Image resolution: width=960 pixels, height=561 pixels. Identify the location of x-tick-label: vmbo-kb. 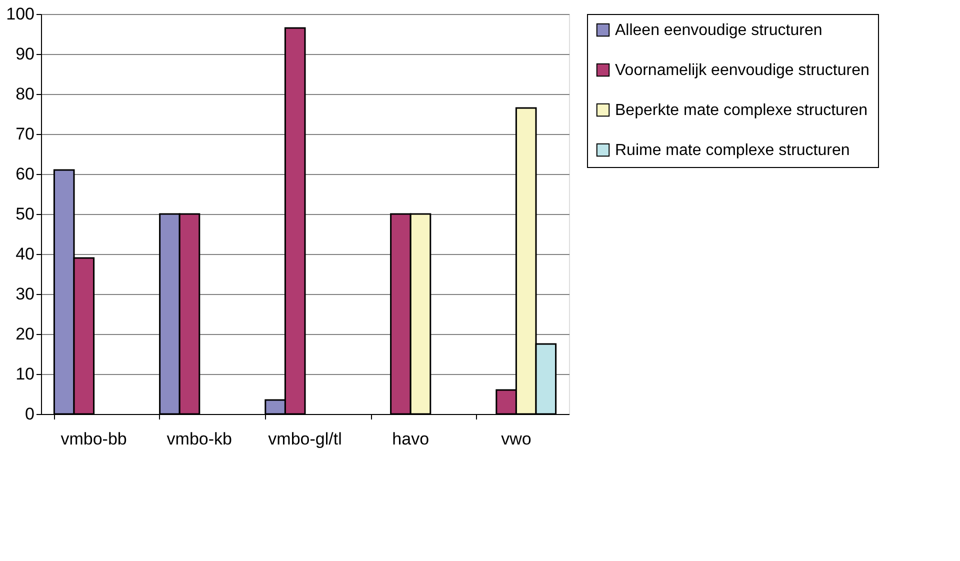
(199, 439).